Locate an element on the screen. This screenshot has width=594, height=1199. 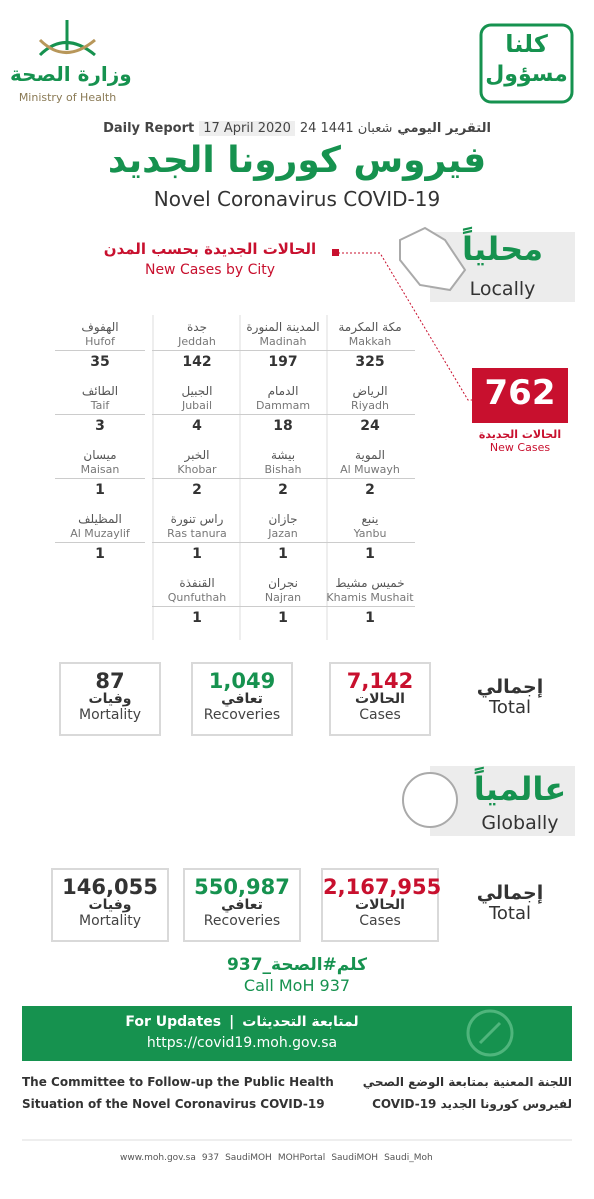
stat-box: 550,987 تعافي Recoveries is located at coordinates (242, 905).